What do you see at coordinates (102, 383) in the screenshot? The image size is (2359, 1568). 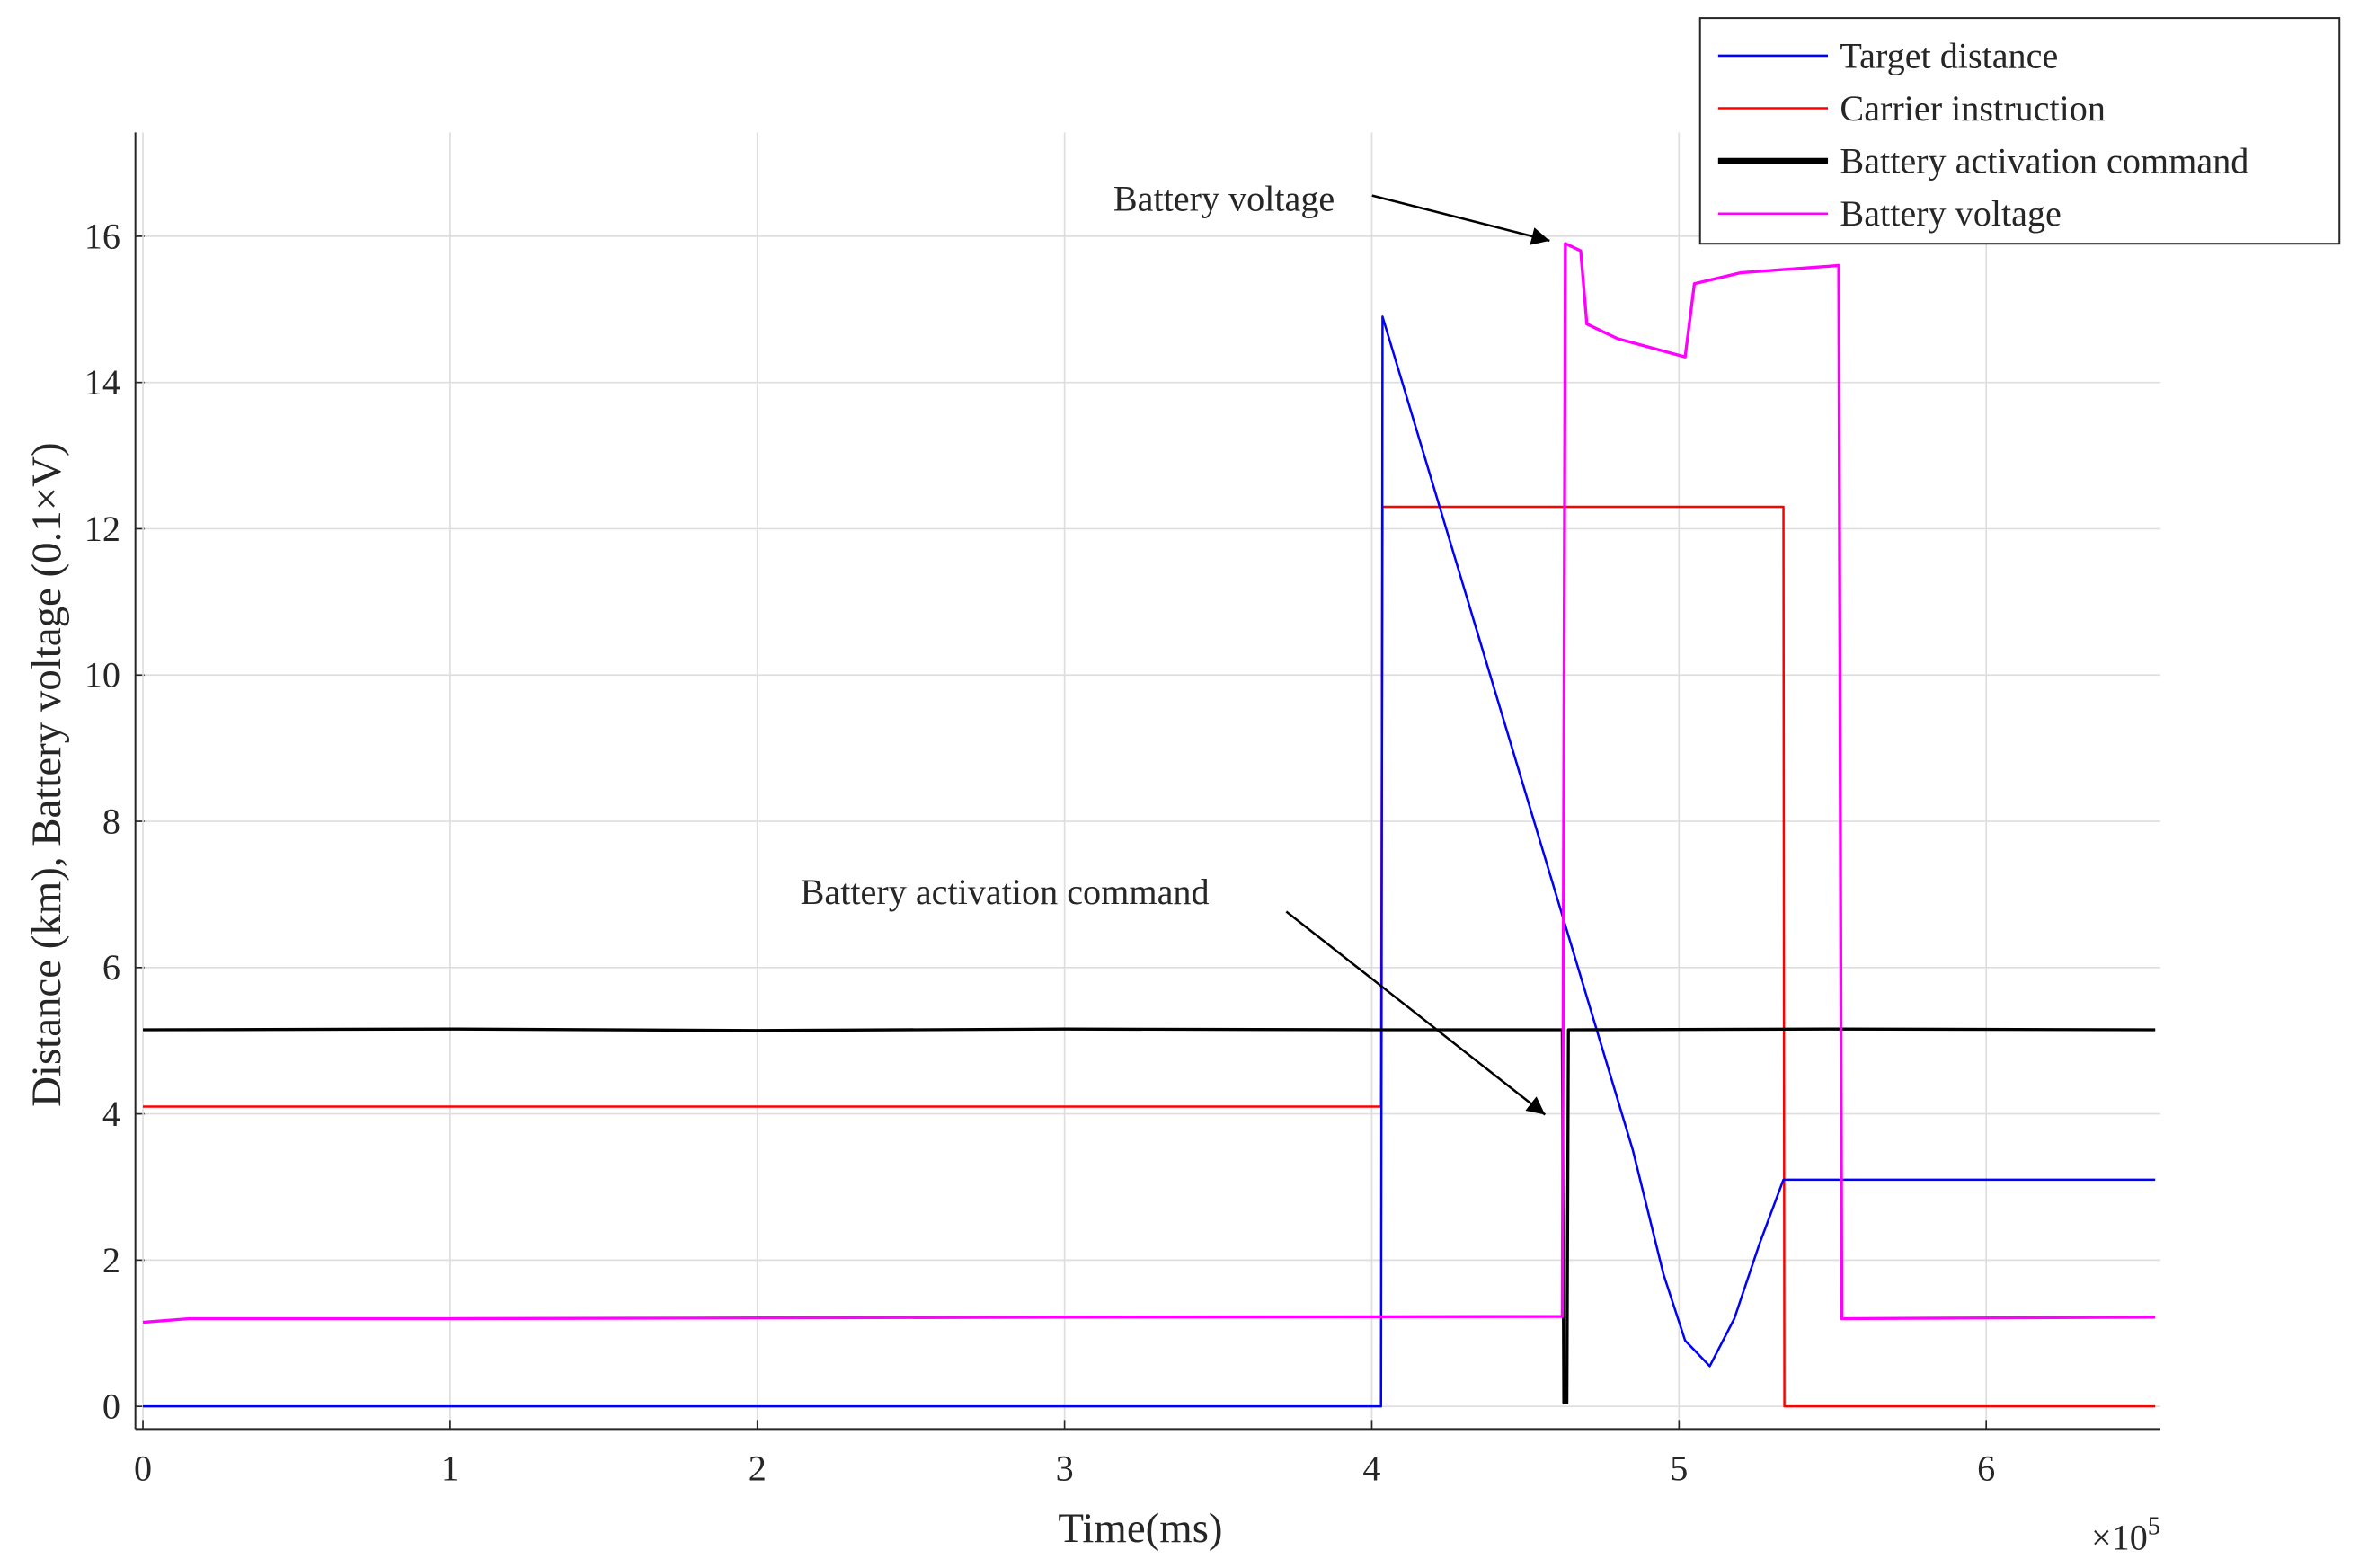 I see `y-tick-label: 14` at bounding box center [102, 383].